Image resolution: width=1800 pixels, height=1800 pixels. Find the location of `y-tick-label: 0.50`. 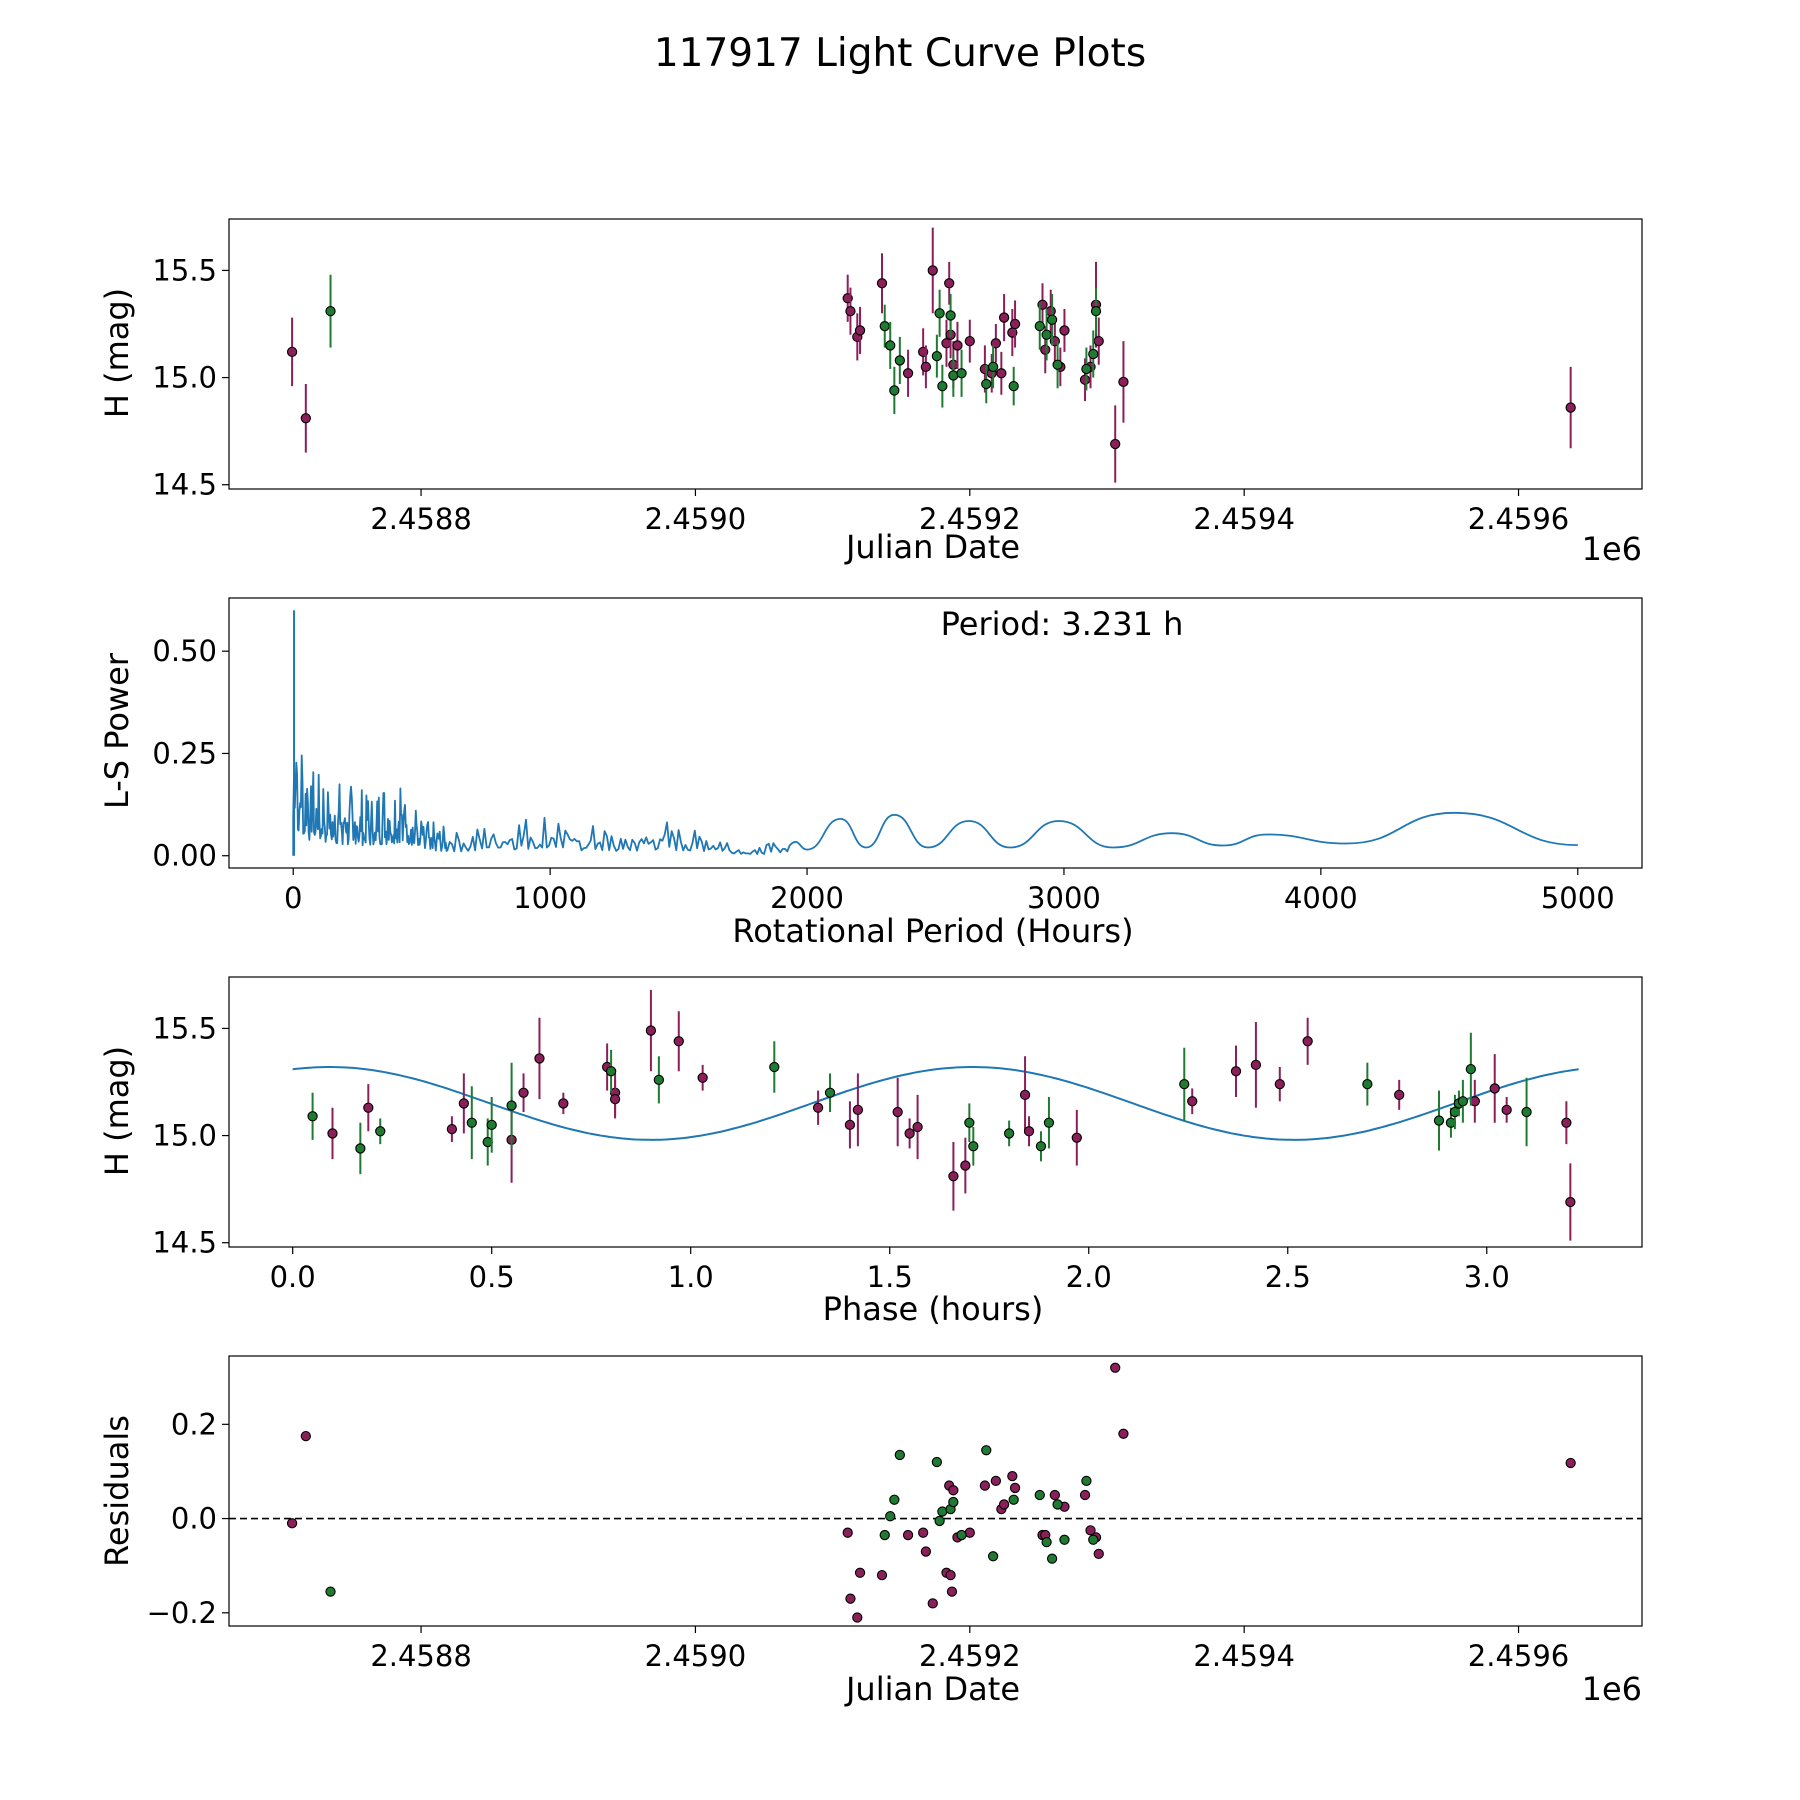

y-tick-label: 0.50 is located at coordinates (184, 651).